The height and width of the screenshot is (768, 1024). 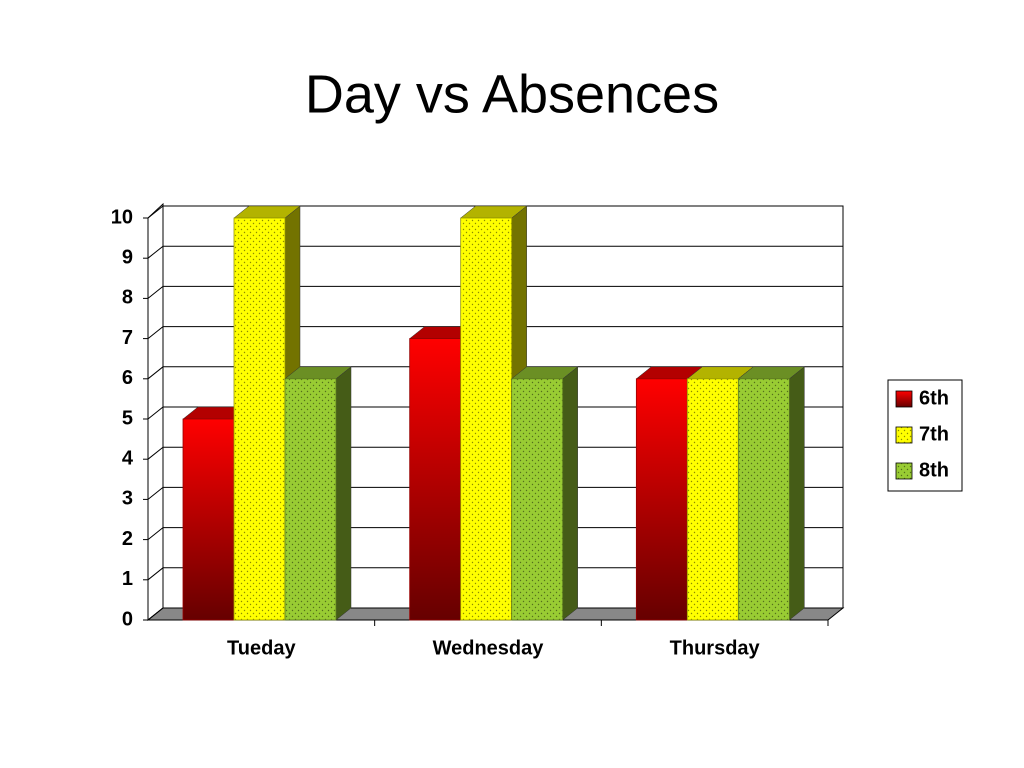 What do you see at coordinates (934, 398) in the screenshot?
I see `legend-label: 6th` at bounding box center [934, 398].